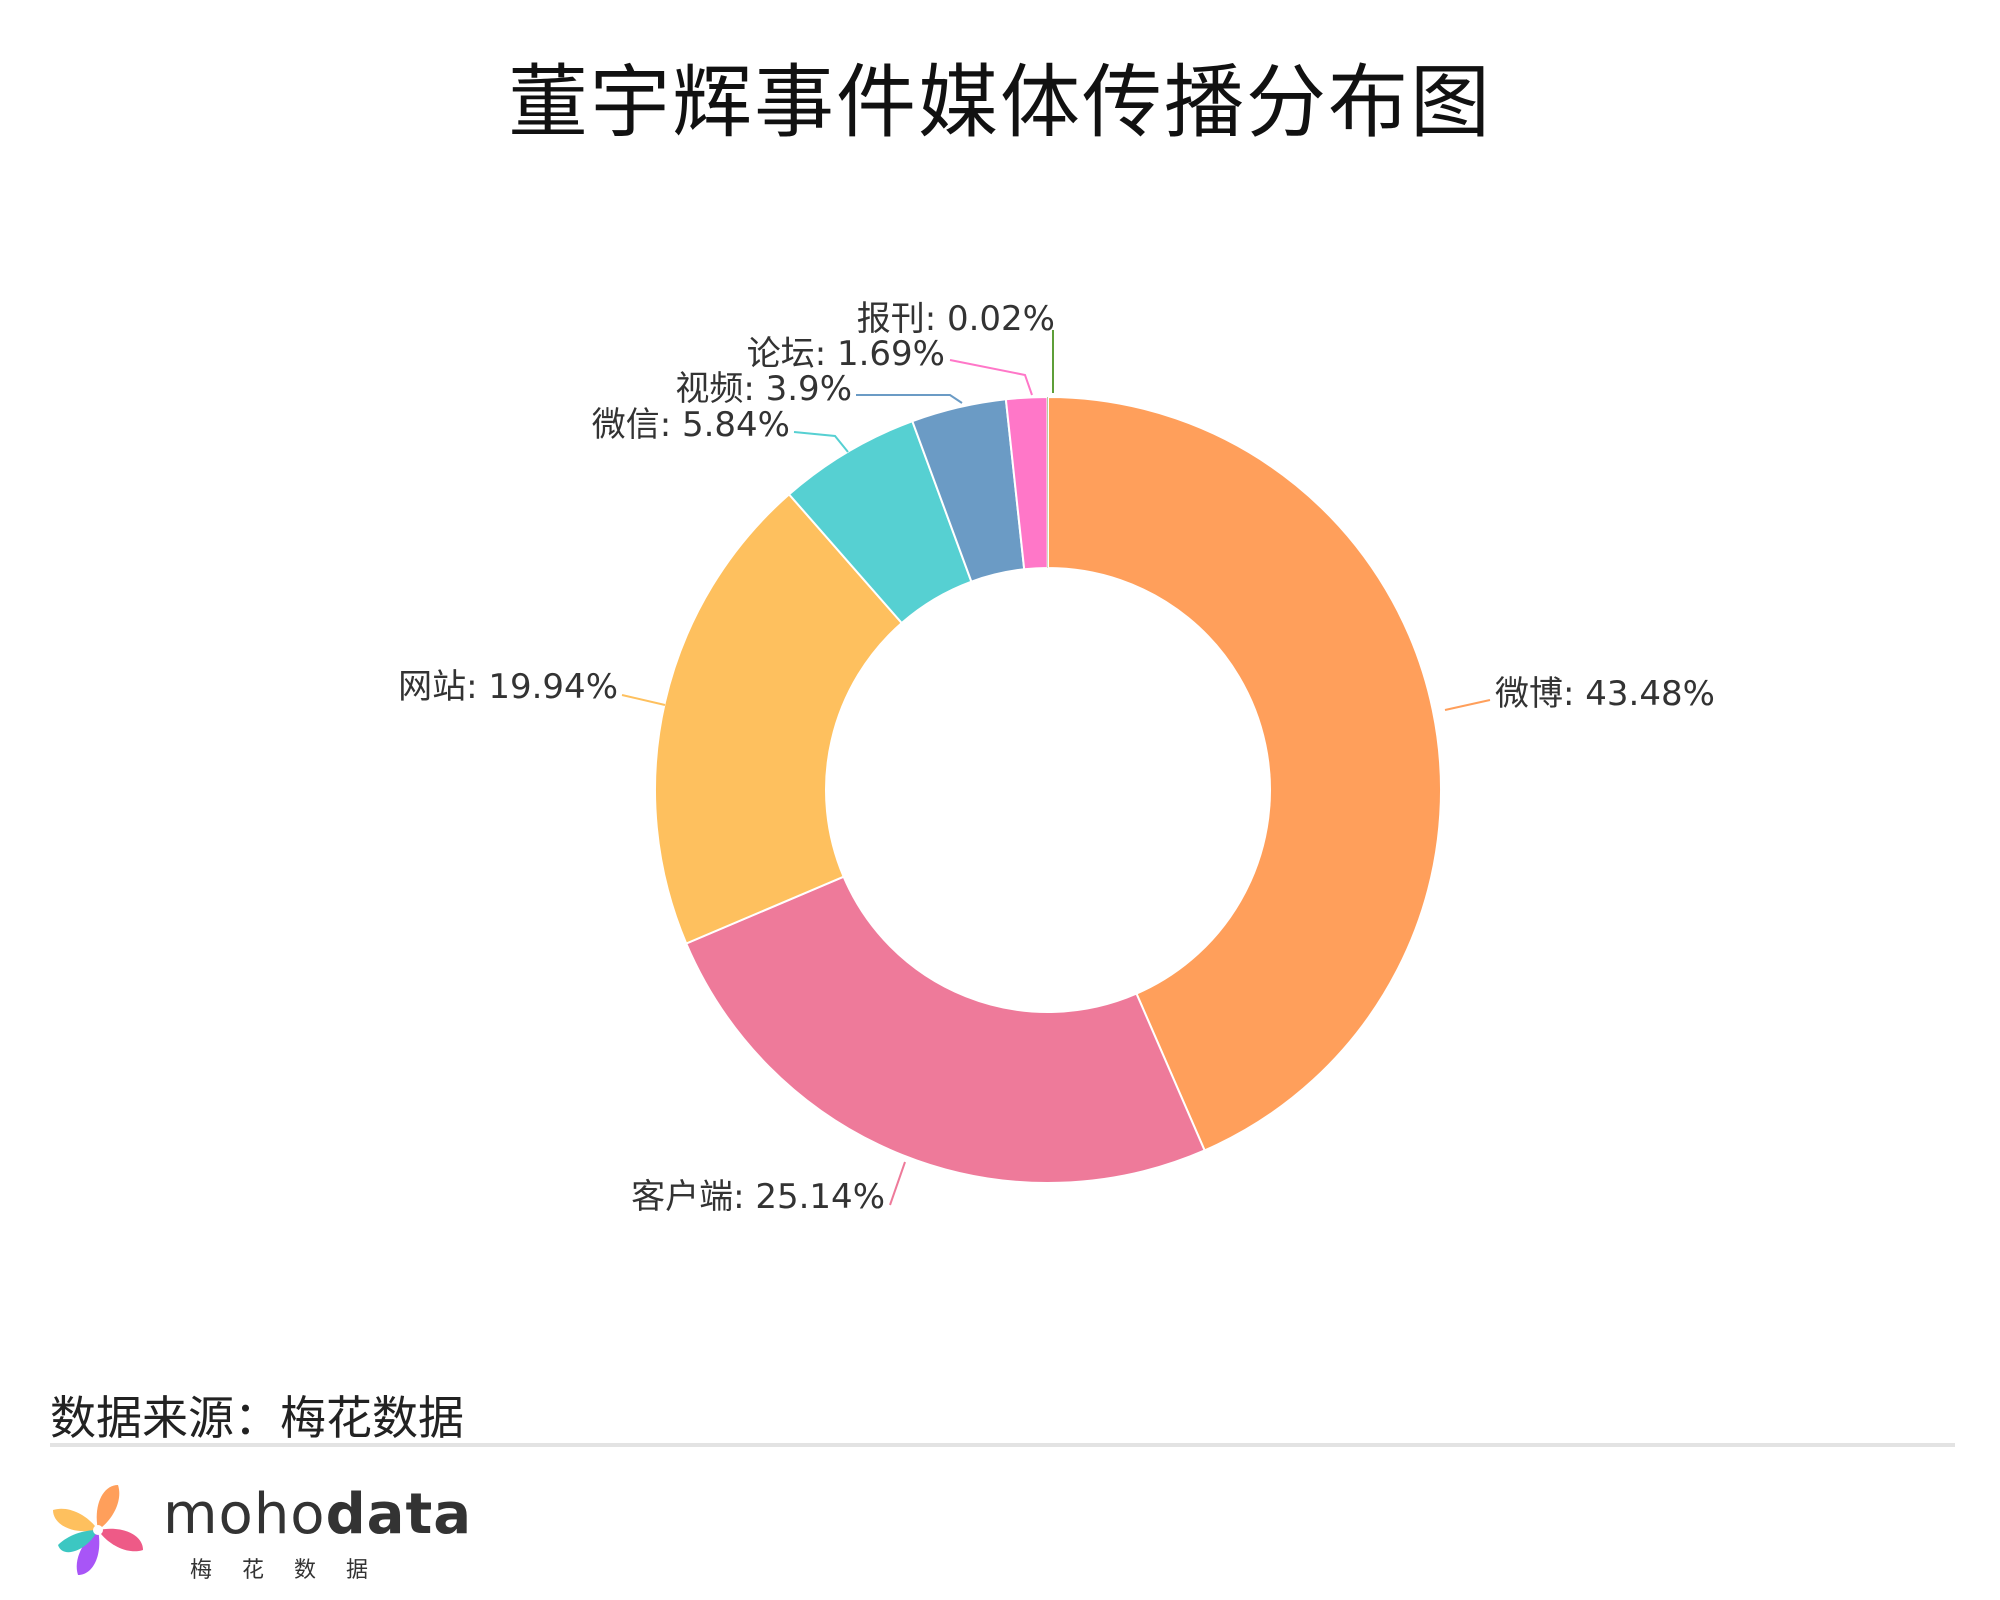 Image resolution: width=2000 pixels, height=1600 pixels. I want to click on leader-line-客户端, so click(897, 1183).